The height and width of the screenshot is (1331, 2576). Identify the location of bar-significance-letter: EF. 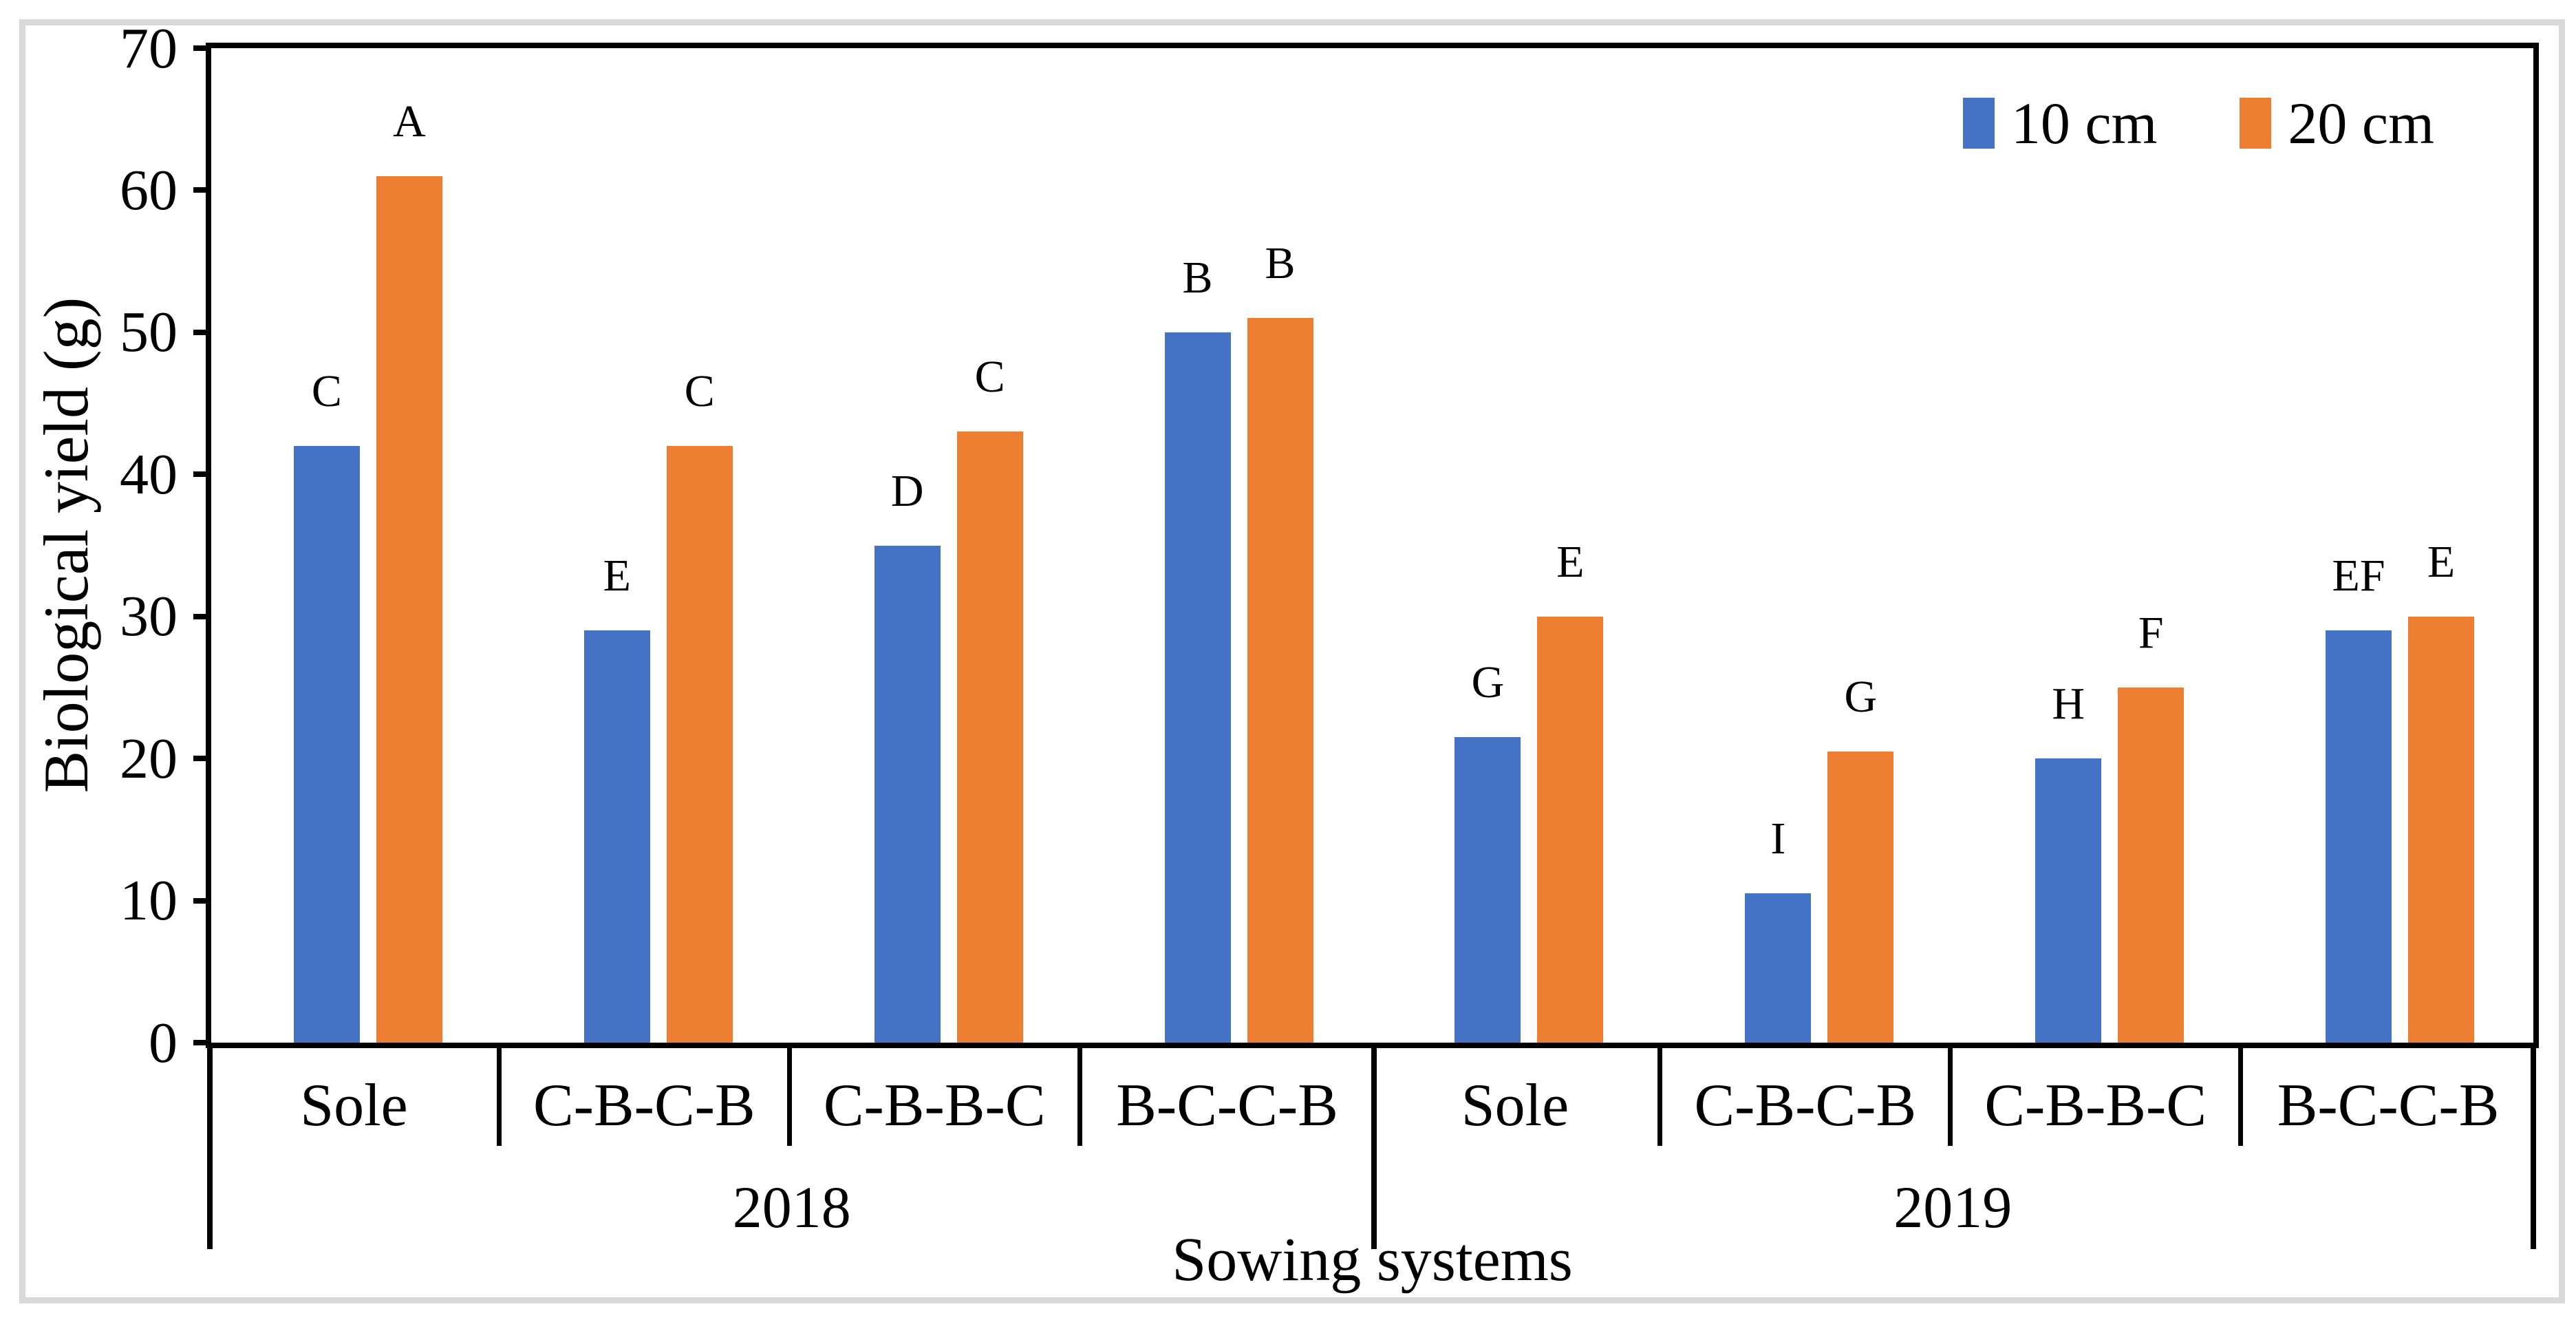
(2358, 576).